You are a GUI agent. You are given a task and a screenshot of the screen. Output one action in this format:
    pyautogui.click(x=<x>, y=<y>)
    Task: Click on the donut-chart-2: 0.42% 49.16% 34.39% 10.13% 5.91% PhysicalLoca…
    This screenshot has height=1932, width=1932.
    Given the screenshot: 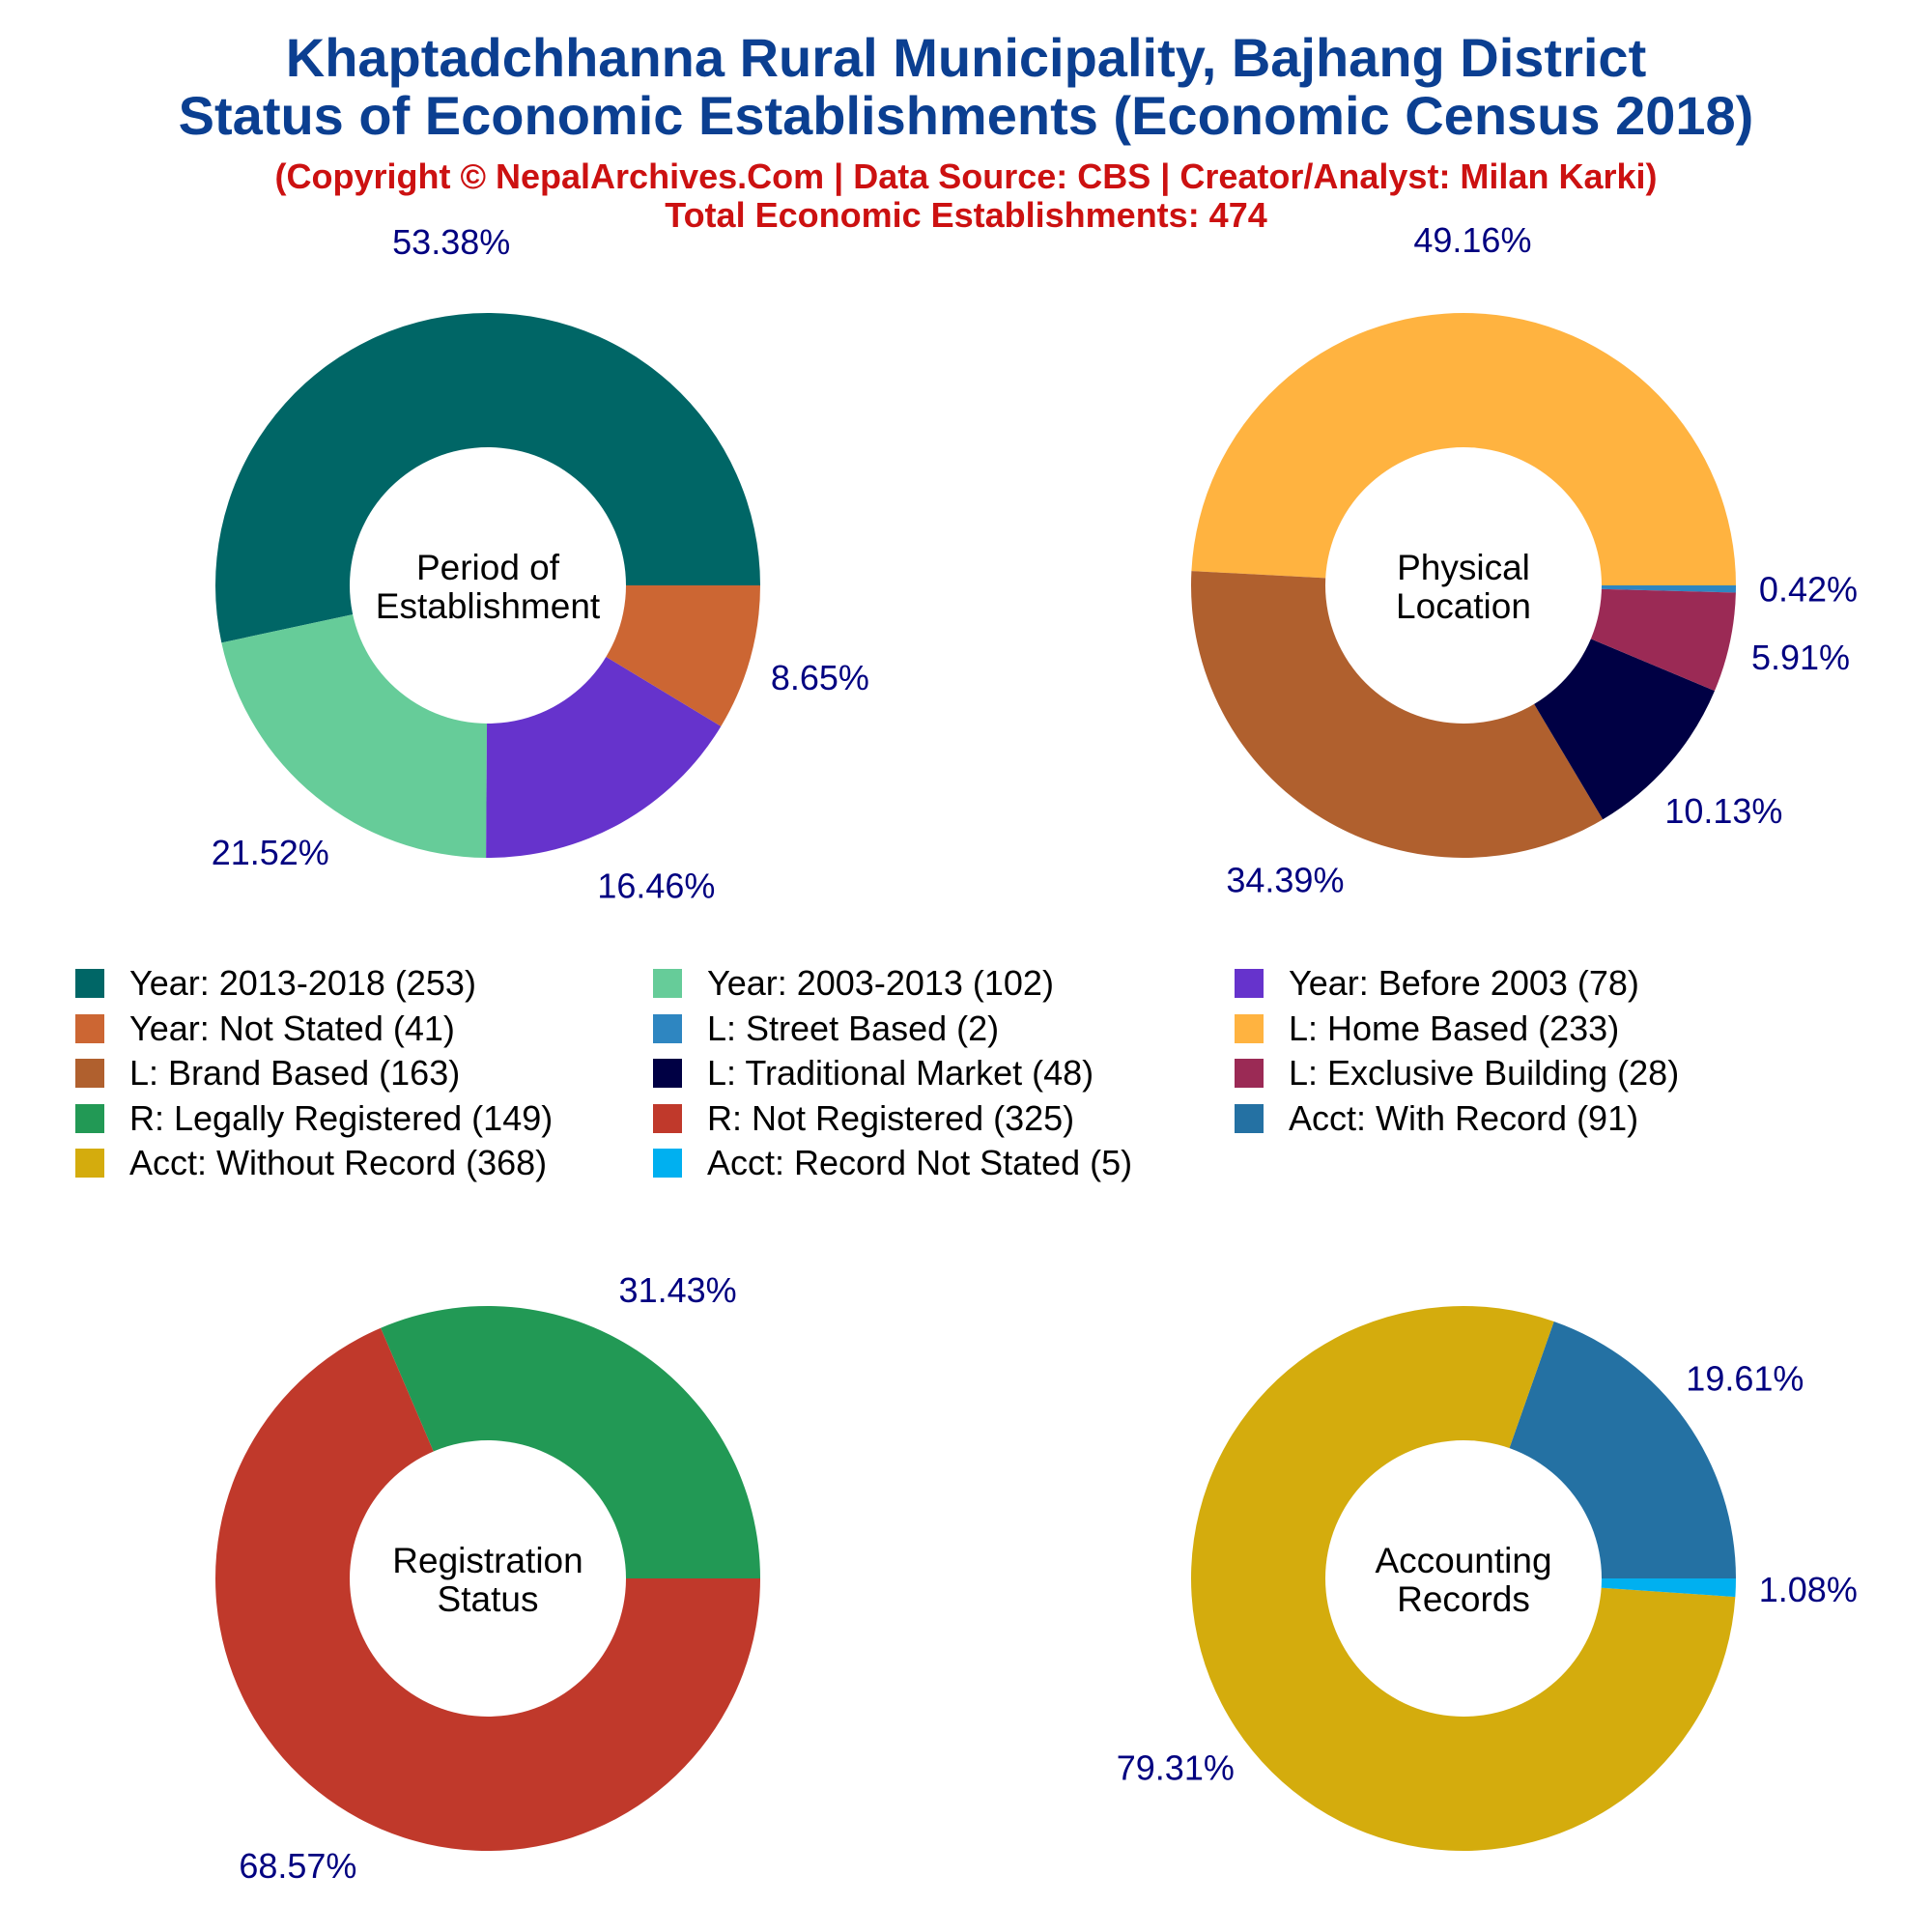 What is the action you would take?
    pyautogui.click(x=1524, y=560)
    